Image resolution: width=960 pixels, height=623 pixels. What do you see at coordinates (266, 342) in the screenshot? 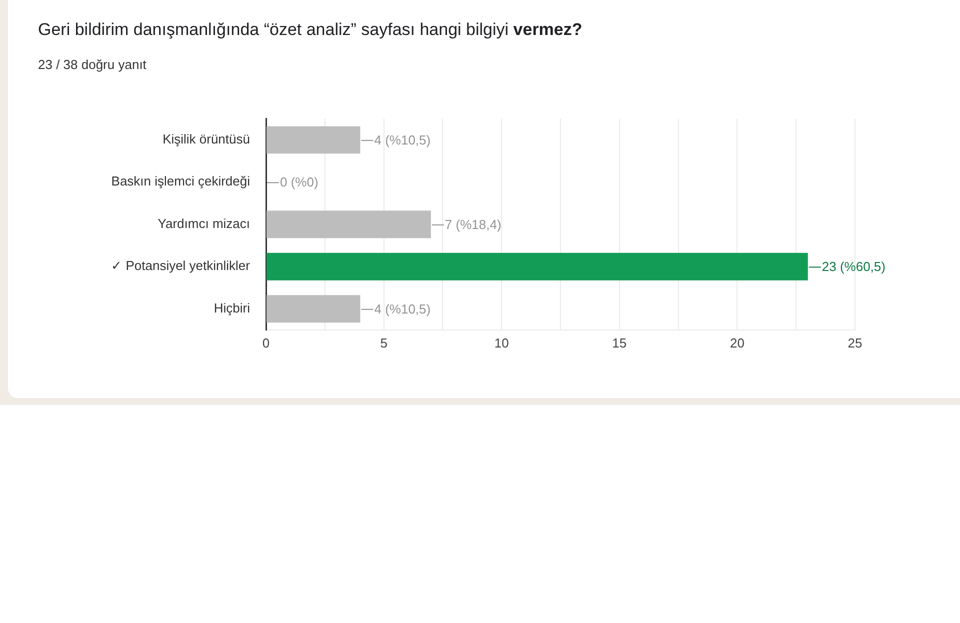
I see `x-tick-label: 0` at bounding box center [266, 342].